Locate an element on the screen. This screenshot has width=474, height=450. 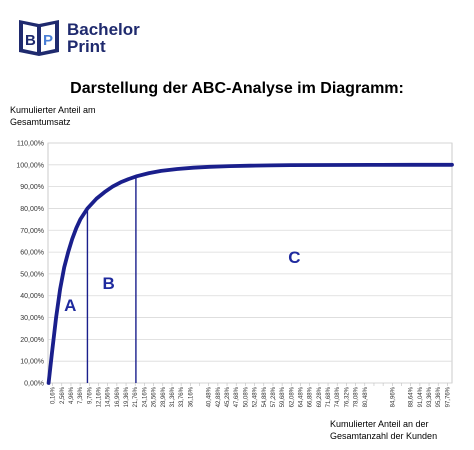
y-tick-label: 40,00% is located at coordinates (32, 296).